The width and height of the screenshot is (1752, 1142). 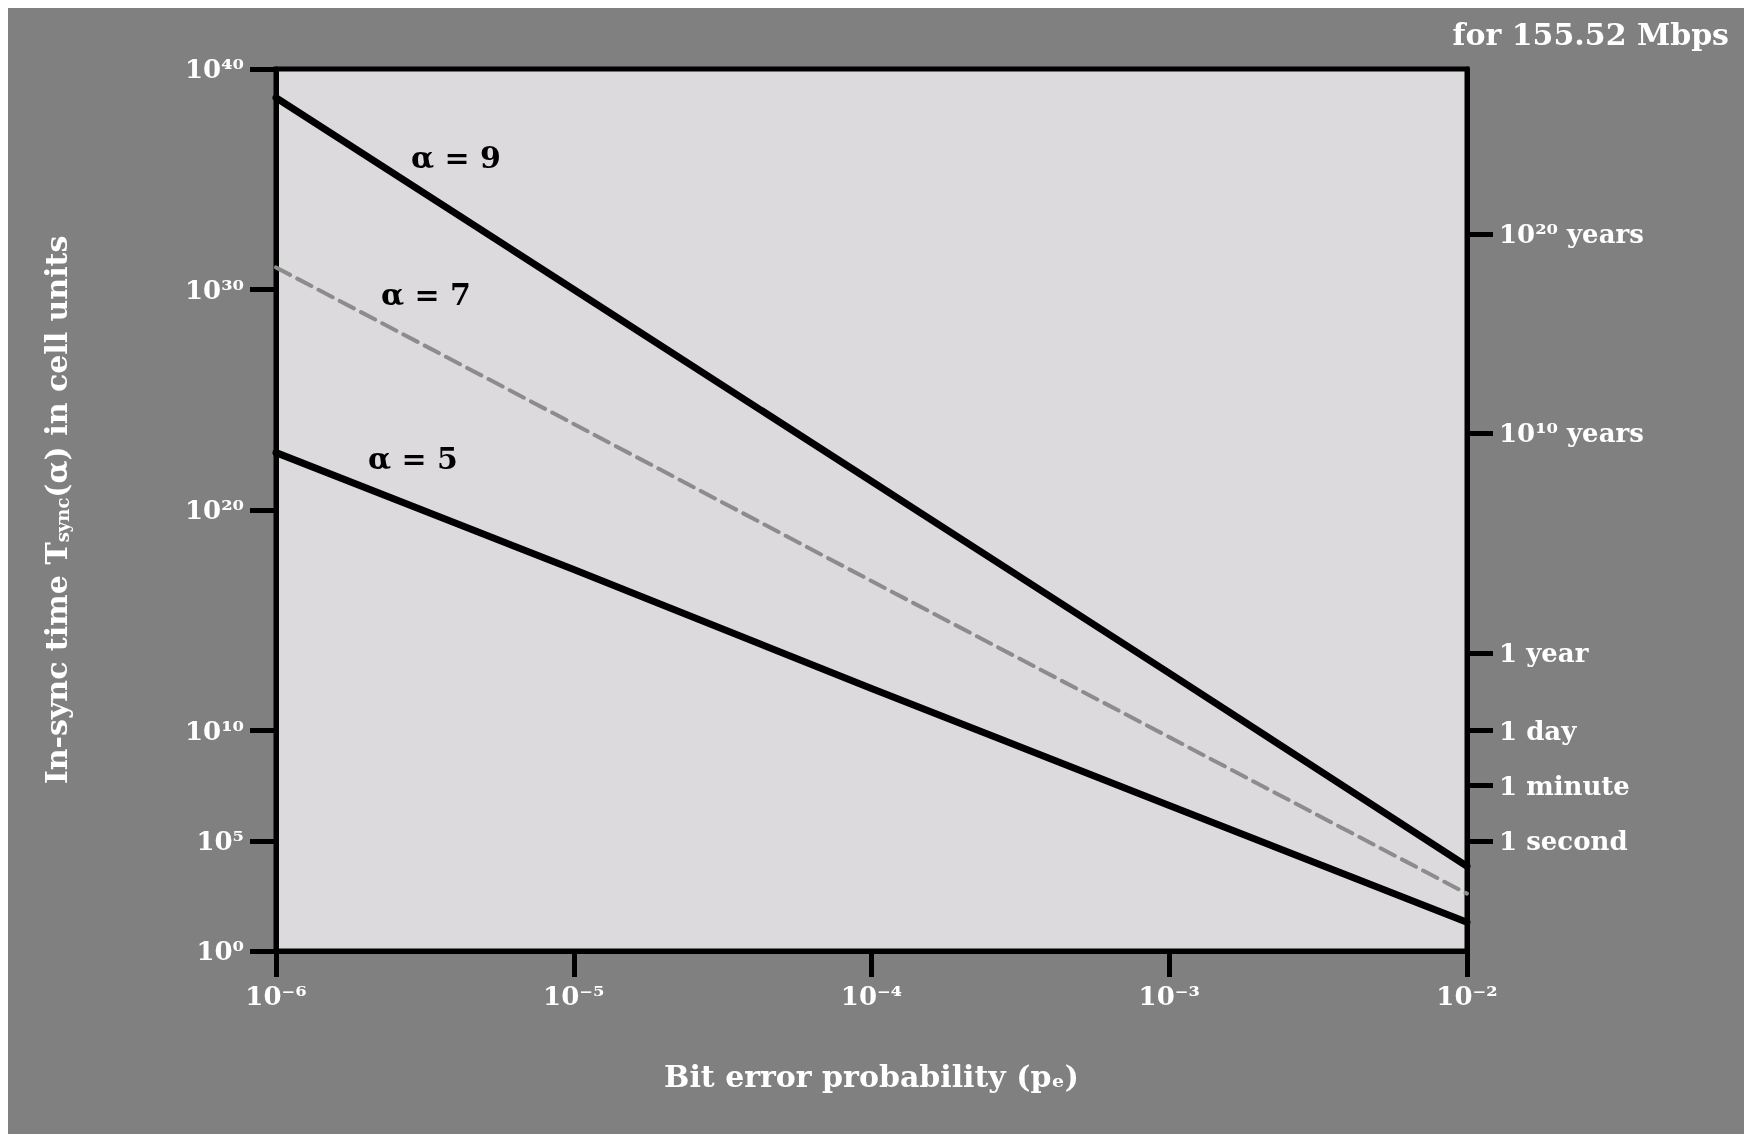 What do you see at coordinates (1571, 432) in the screenshot?
I see `category-label: 10¹⁰ years` at bounding box center [1571, 432].